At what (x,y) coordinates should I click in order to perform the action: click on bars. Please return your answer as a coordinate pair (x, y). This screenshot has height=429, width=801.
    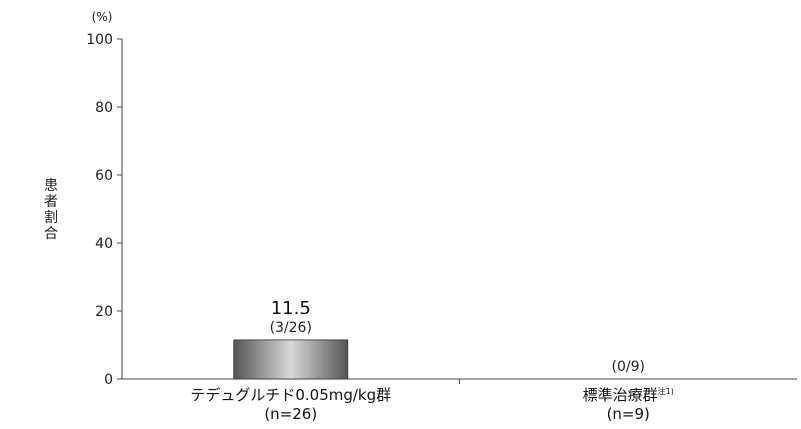
    Looking at the image, I should click on (291, 359).